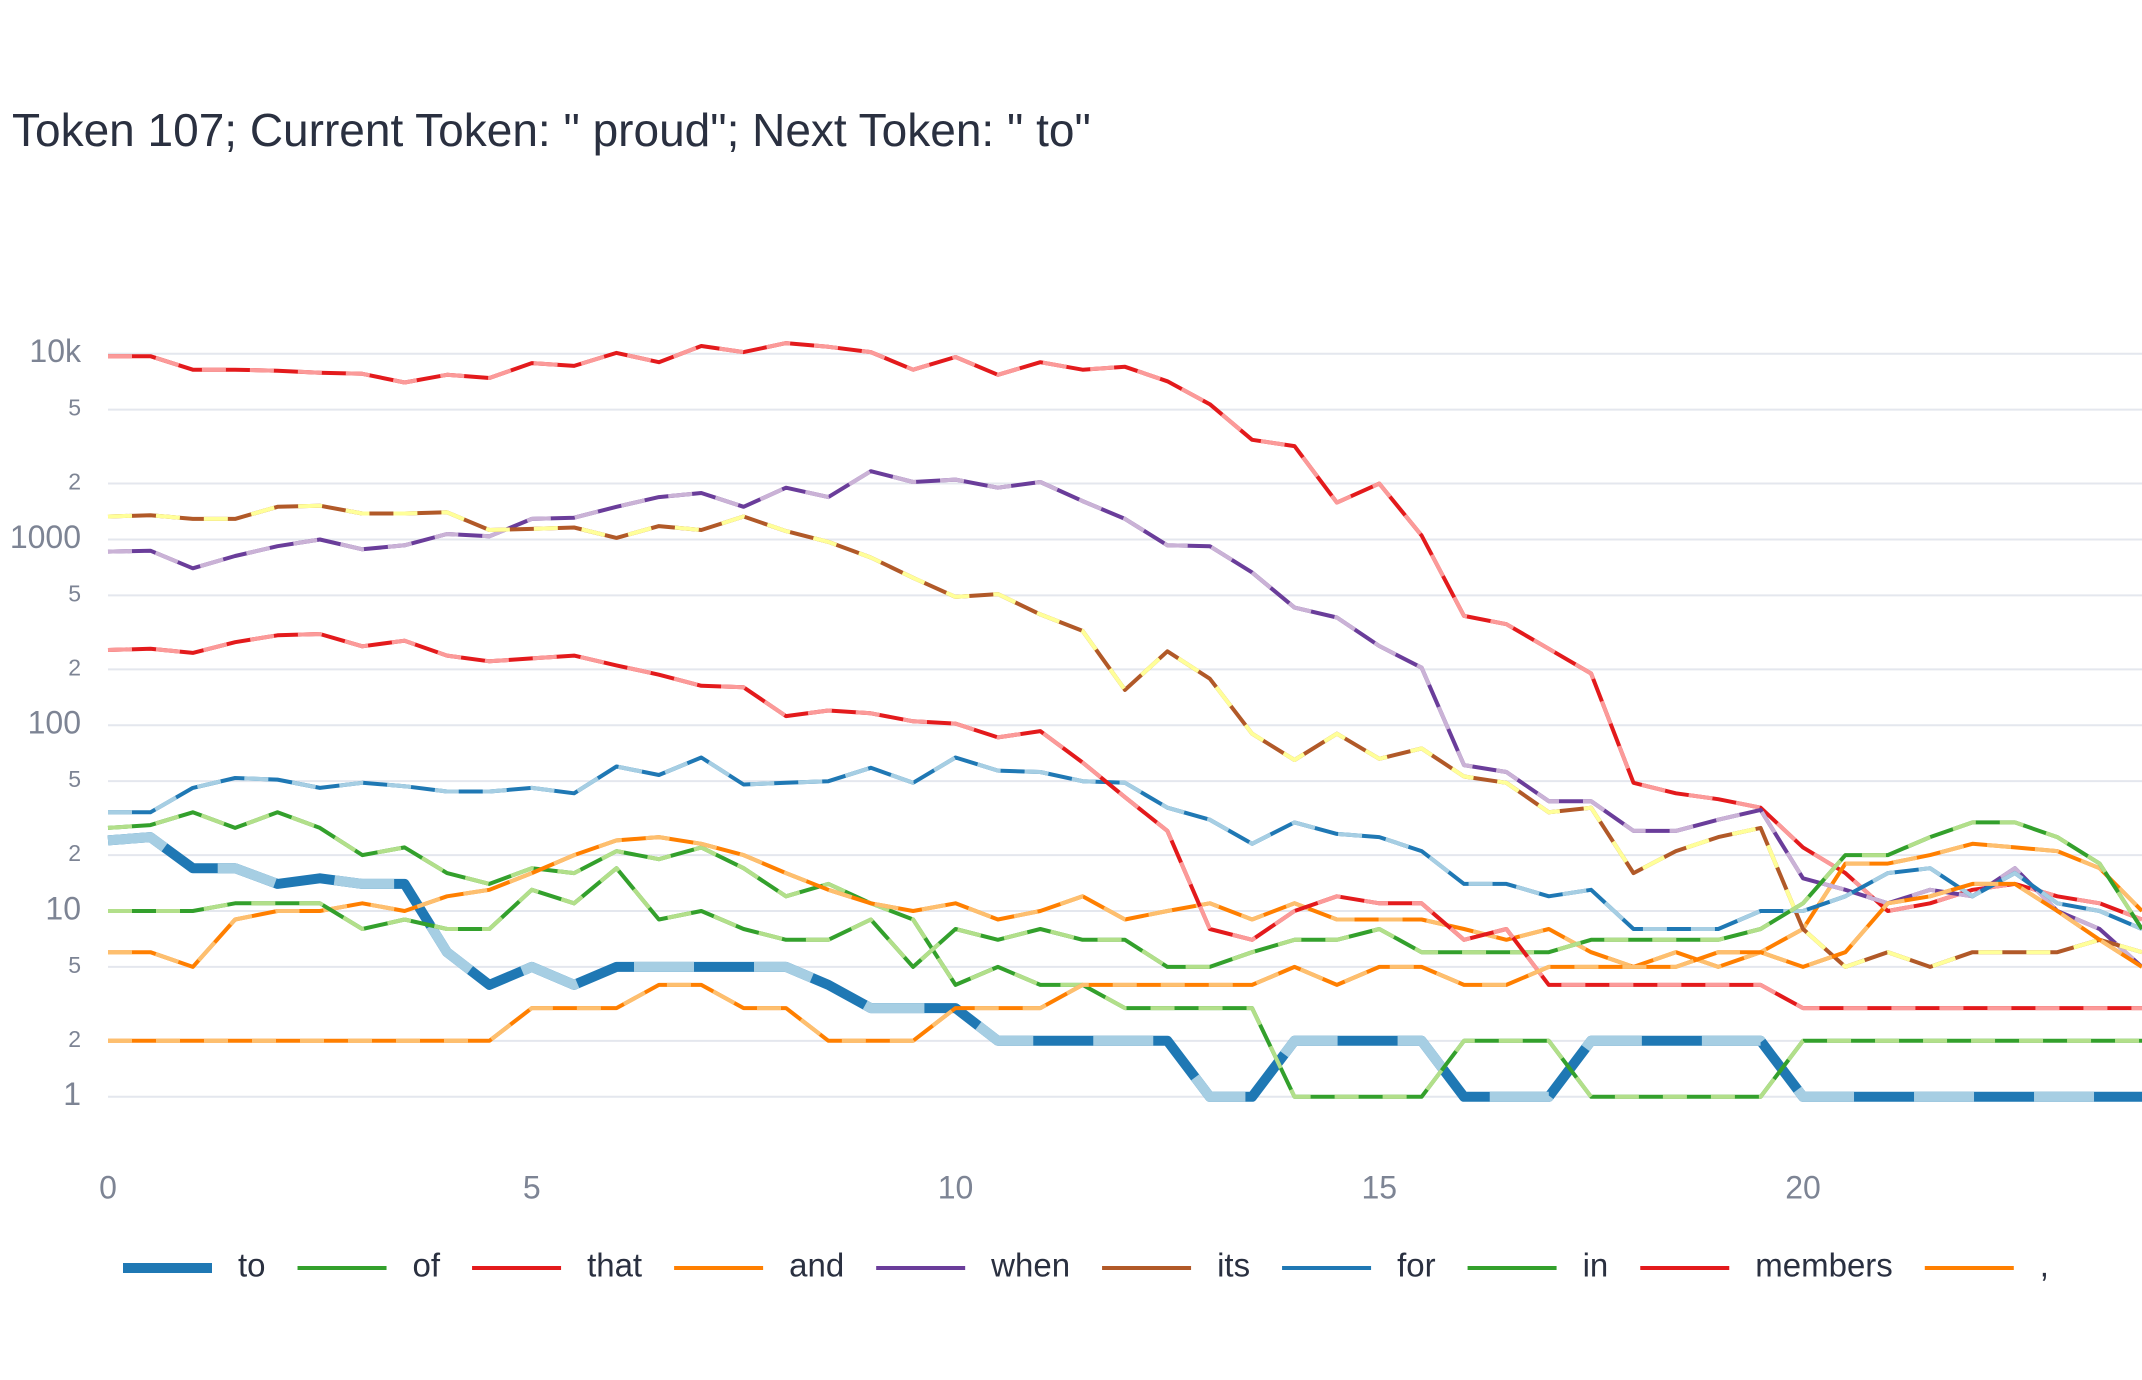 This screenshot has width=2142, height=1380. What do you see at coordinates (1030, 1265) in the screenshot?
I see `legend-label: when` at bounding box center [1030, 1265].